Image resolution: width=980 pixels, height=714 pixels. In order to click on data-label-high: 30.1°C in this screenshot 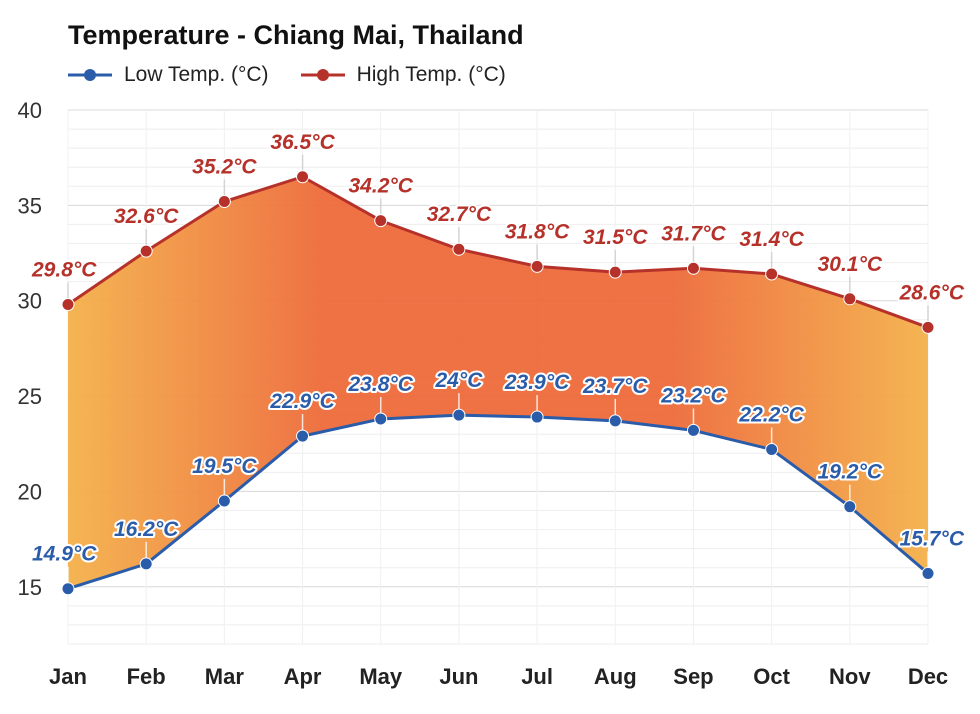, I will do `click(850, 264)`.